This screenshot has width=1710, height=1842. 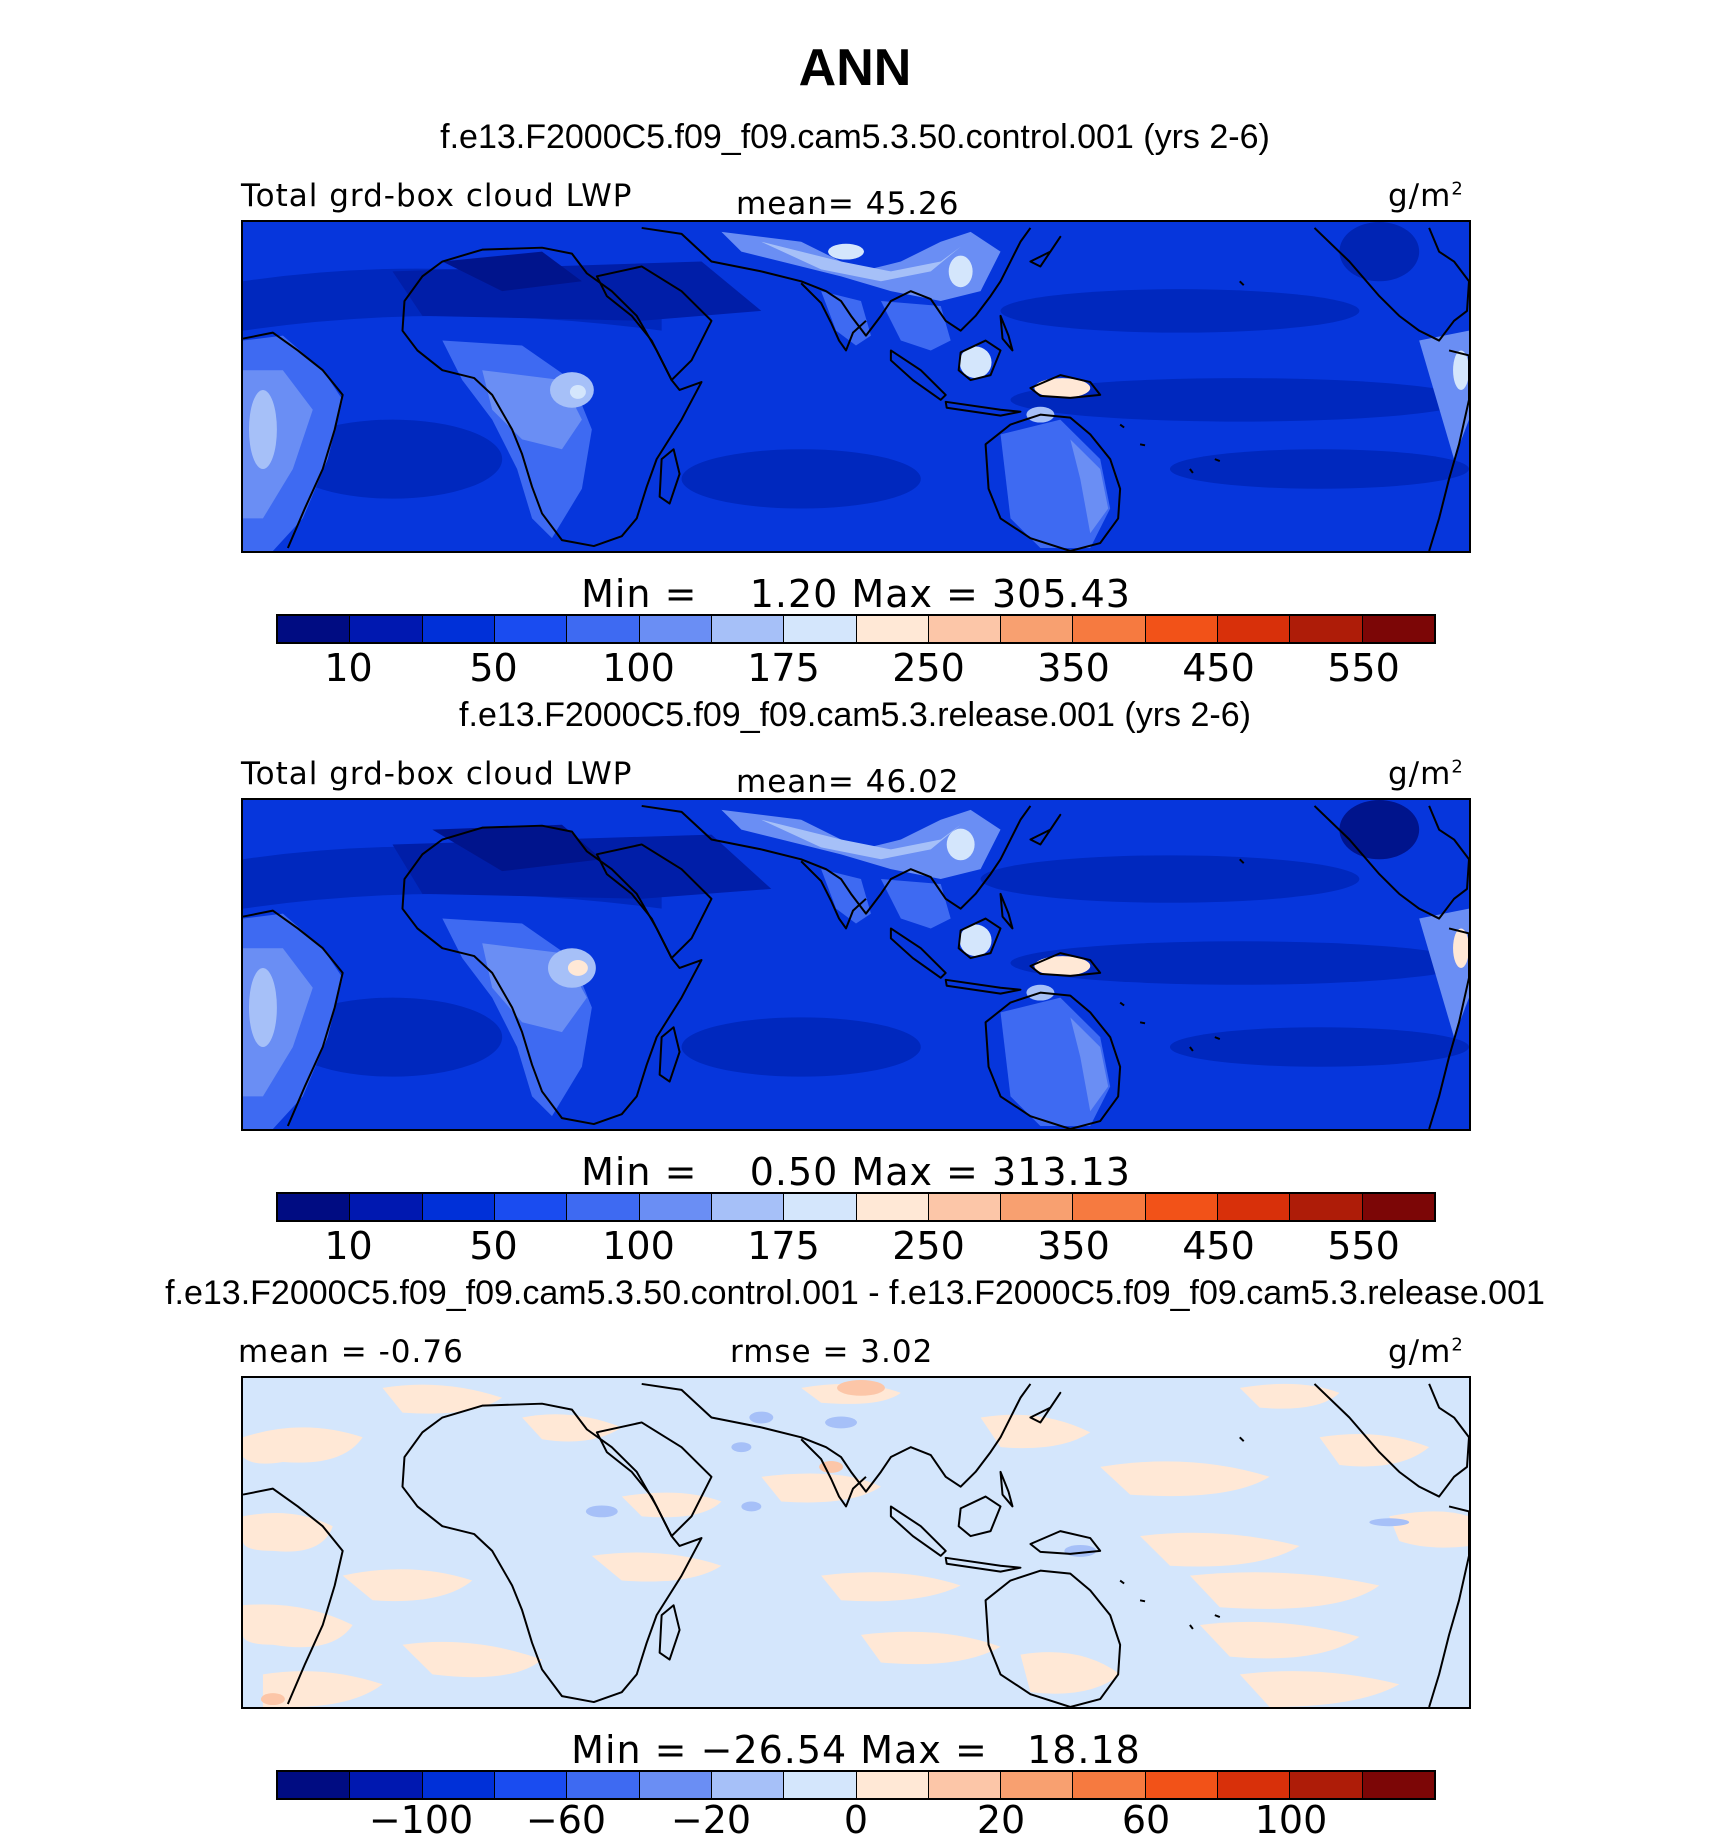 I want to click on variable-label-1: Total grd-box cloud LWP, so click(x=437, y=196).